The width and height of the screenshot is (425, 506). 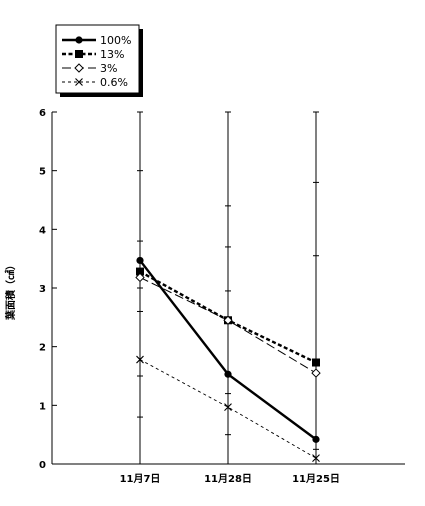 What do you see at coordinates (42, 172) in the screenshot?
I see `y-tick-label: 5` at bounding box center [42, 172].